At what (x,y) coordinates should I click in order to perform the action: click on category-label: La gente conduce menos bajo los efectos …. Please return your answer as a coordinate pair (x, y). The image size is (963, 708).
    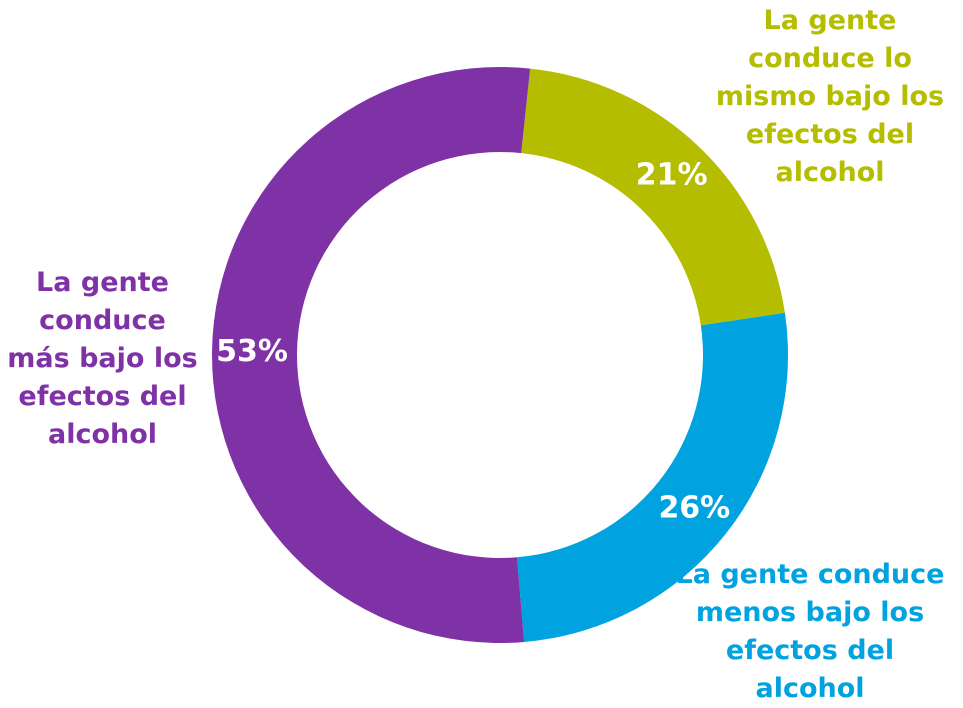
    Looking at the image, I should click on (810, 631).